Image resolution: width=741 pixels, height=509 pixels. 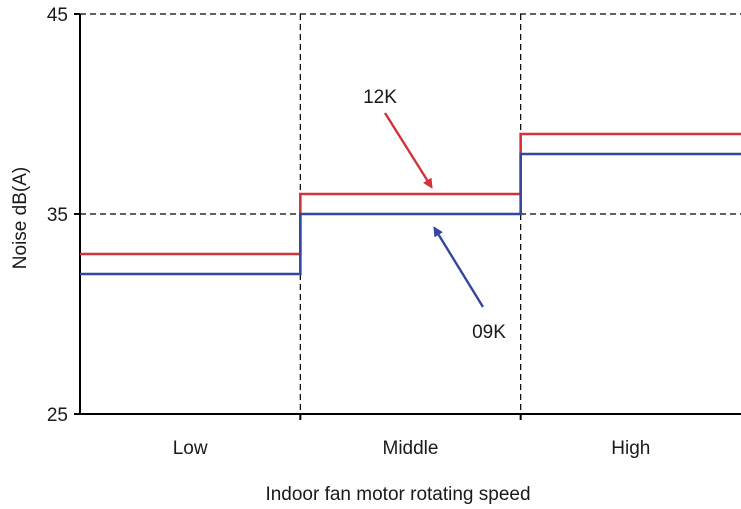 What do you see at coordinates (57, 415) in the screenshot?
I see `y-tick-label-25: 25` at bounding box center [57, 415].